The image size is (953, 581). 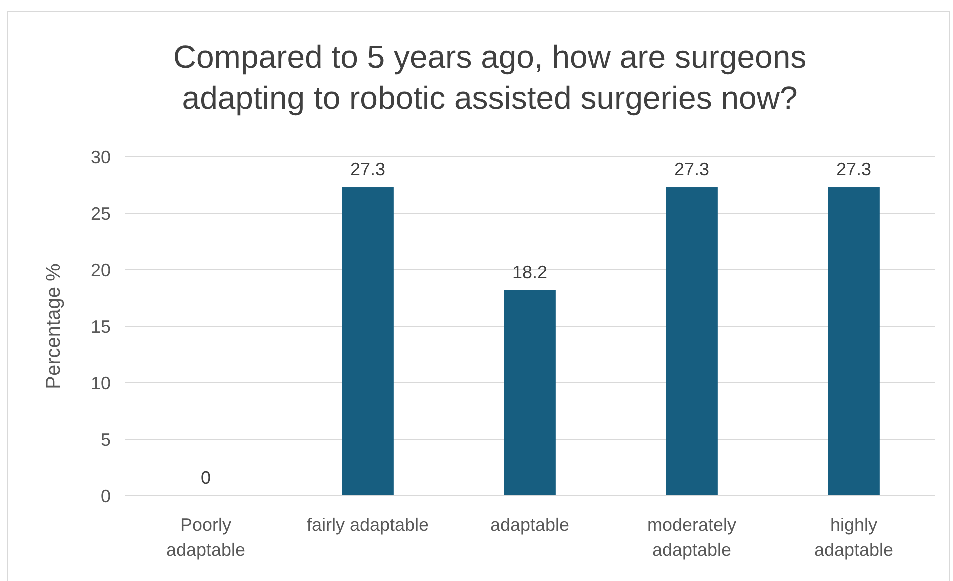 What do you see at coordinates (100, 383) in the screenshot?
I see `y-tick-label: 10` at bounding box center [100, 383].